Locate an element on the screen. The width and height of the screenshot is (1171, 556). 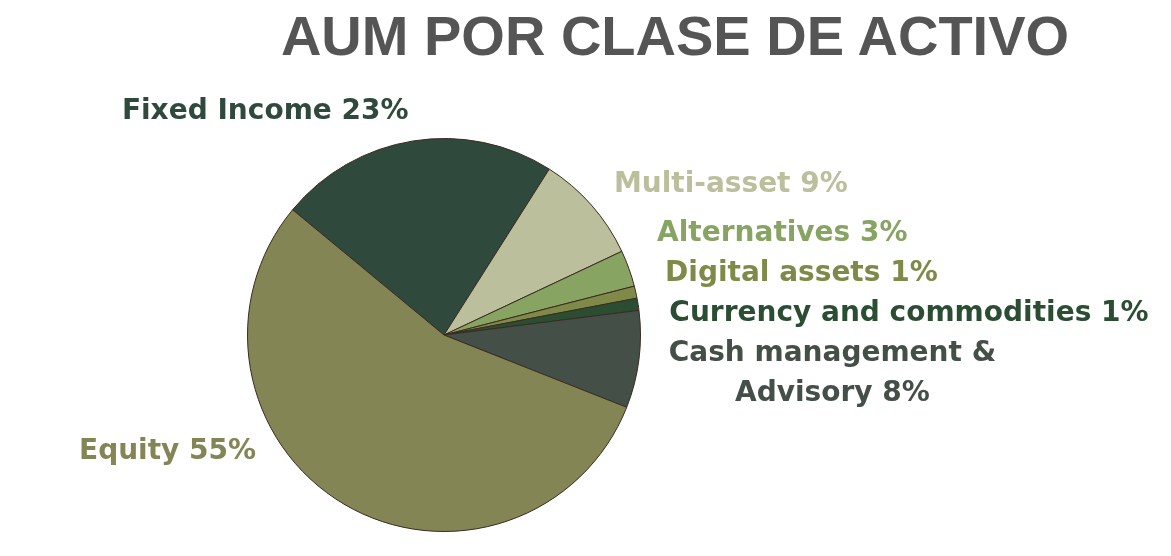
slice-label: Fixed Income 23% is located at coordinates (265, 109).